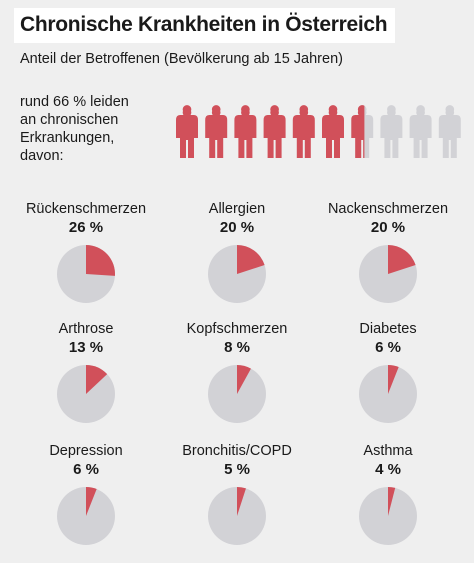 The image size is (474, 563). I want to click on pie-cell: Bronchitis/COPD 5 %, so click(237, 494).